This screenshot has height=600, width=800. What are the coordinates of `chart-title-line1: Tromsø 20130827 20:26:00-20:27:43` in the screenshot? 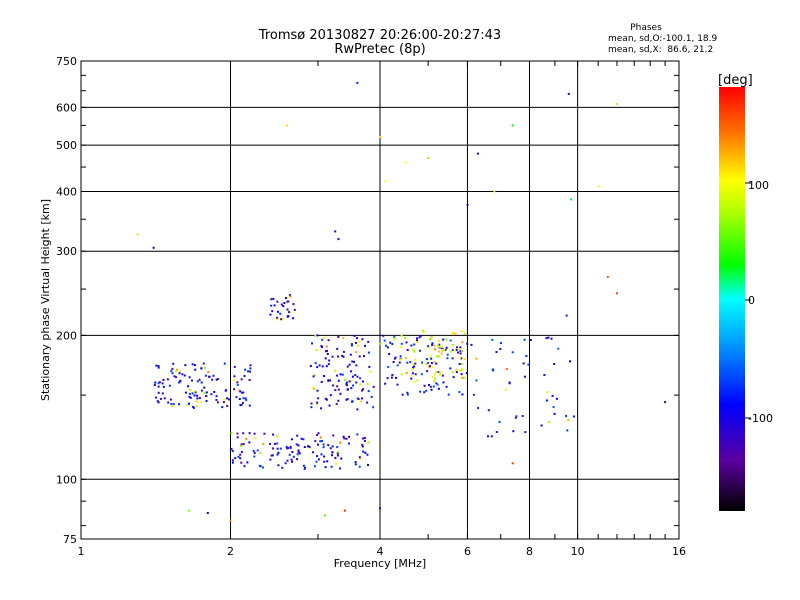 It's located at (379, 35).